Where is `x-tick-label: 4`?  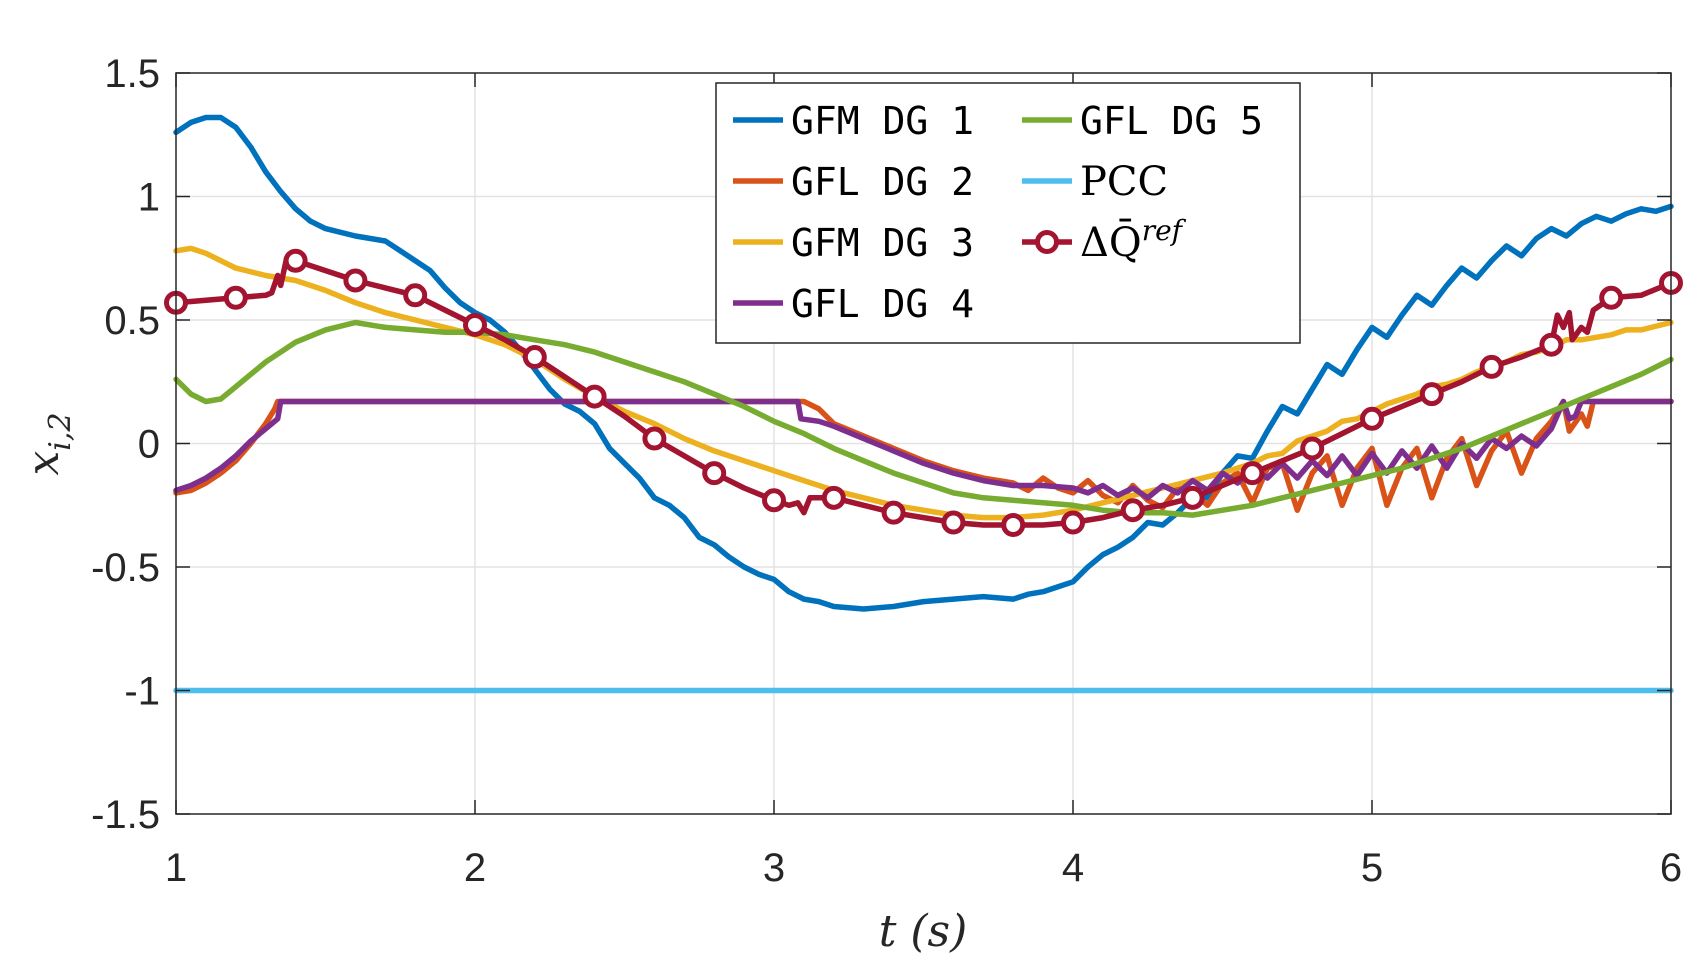
x-tick-label: 4 is located at coordinates (1073, 868).